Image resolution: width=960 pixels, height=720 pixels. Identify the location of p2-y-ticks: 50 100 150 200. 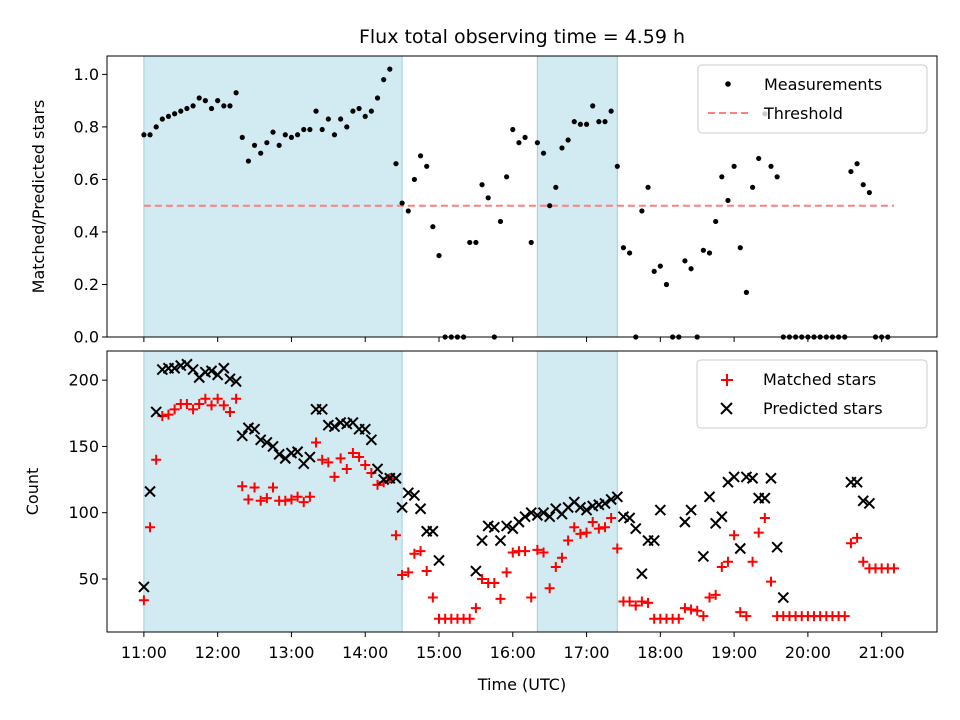
(87, 479).